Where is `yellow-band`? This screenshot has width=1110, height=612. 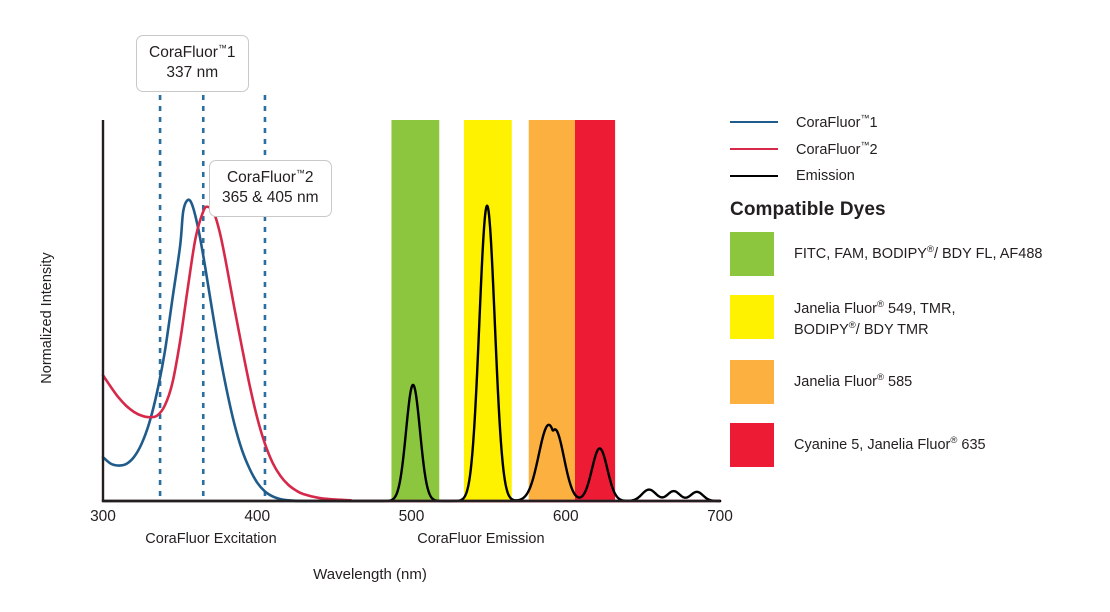 yellow-band is located at coordinates (487, 310).